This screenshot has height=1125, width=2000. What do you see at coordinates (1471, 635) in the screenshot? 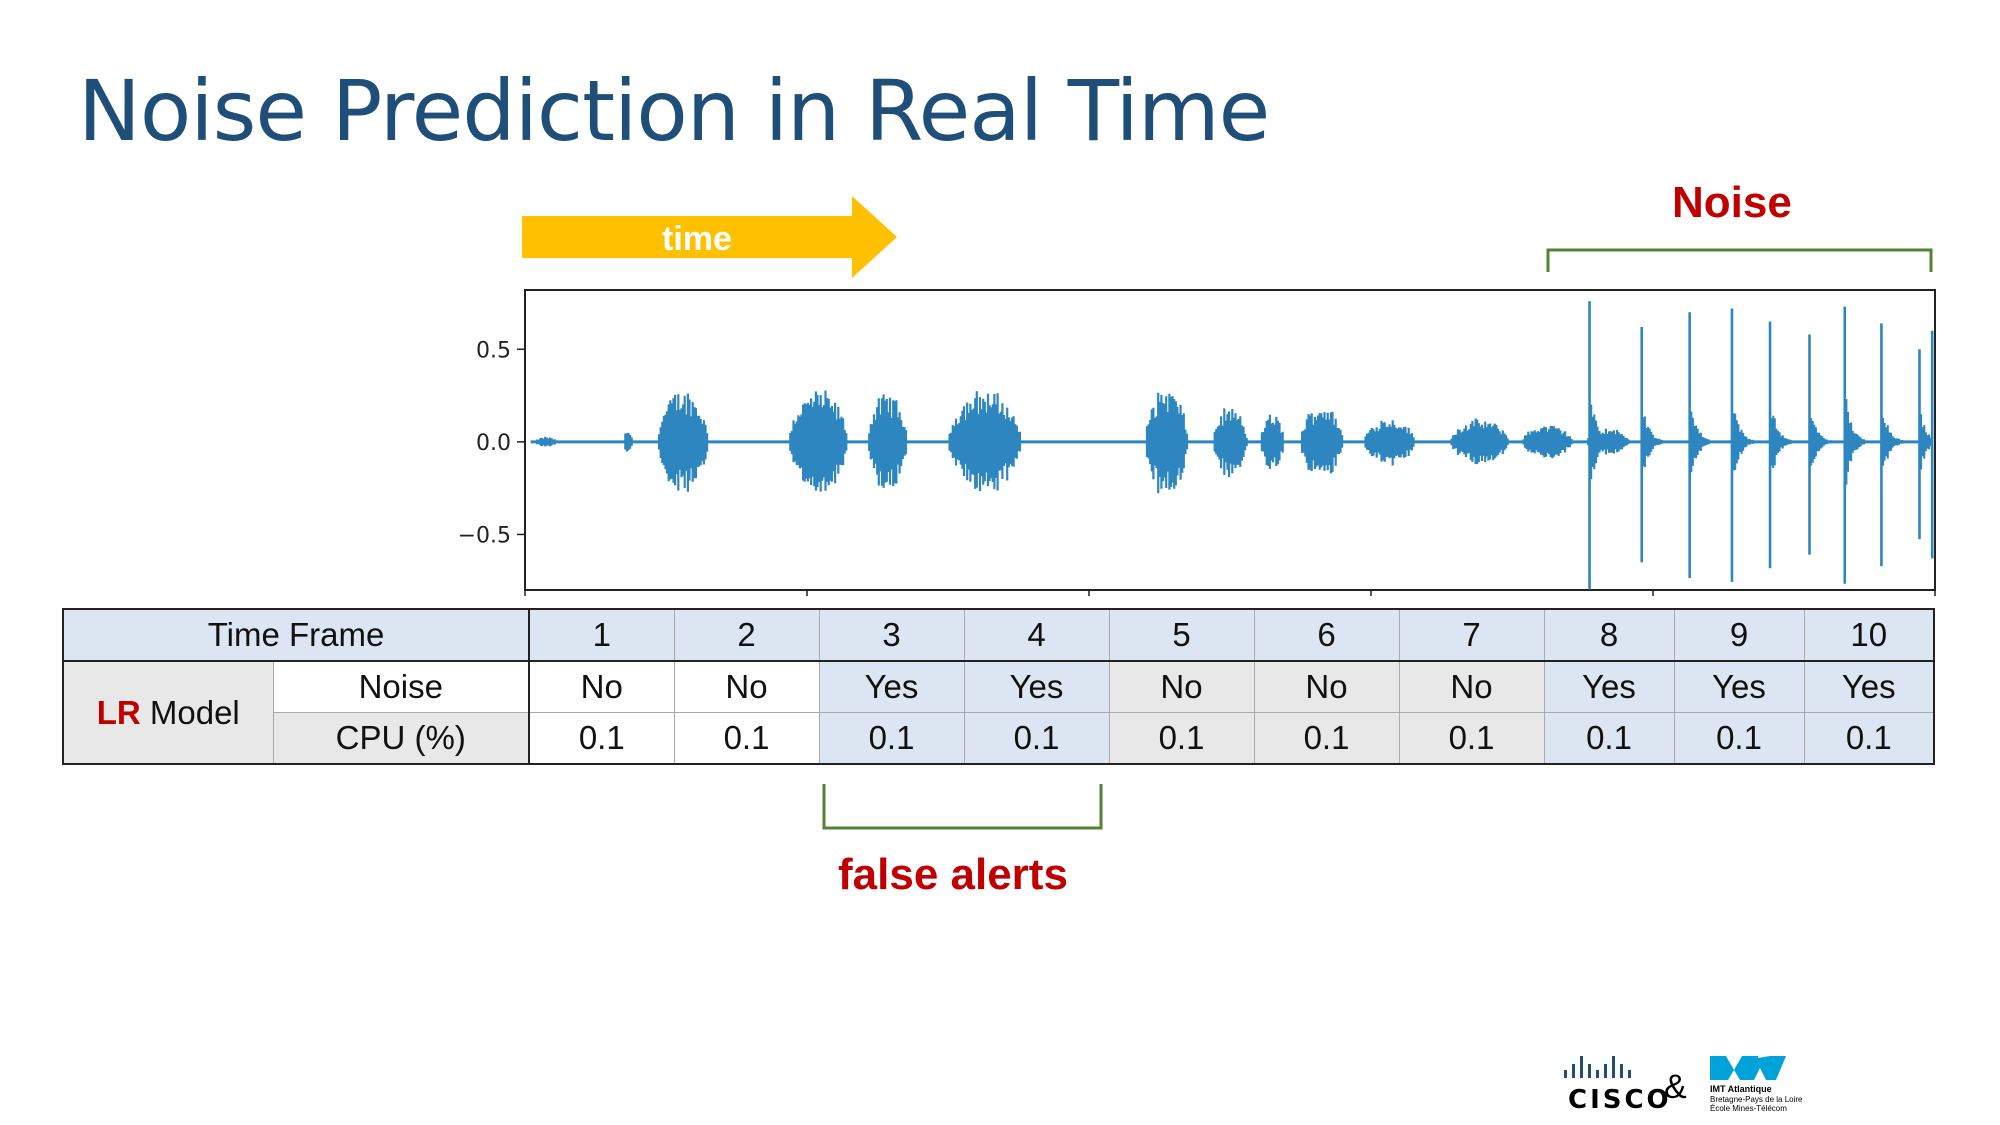
I see `frame-cell: 7` at bounding box center [1471, 635].